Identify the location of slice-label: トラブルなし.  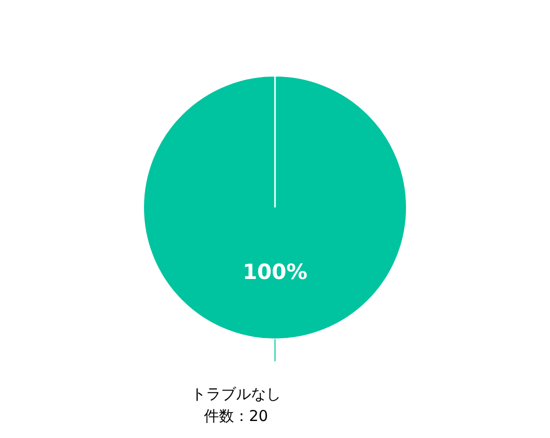
(236, 394).